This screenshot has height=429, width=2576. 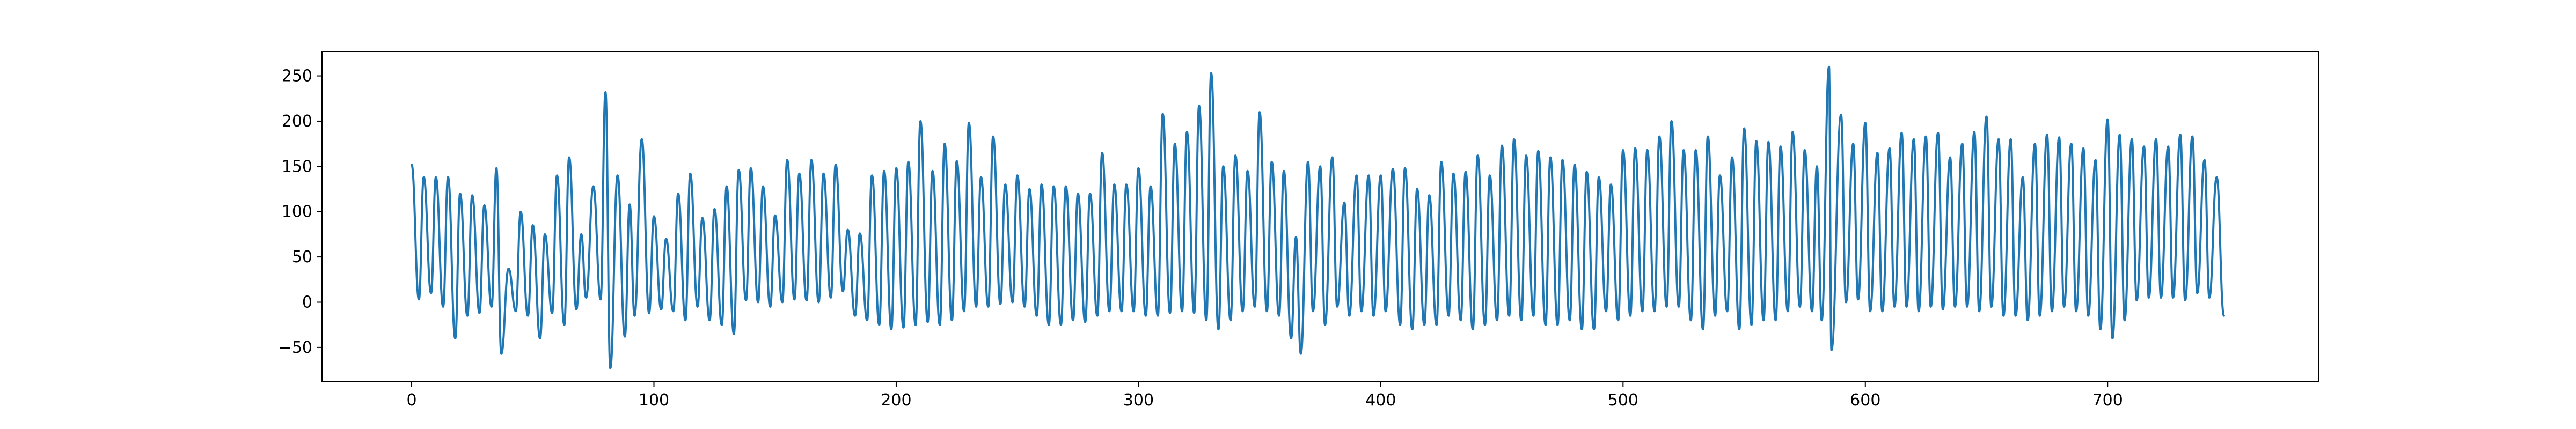 What do you see at coordinates (297, 212) in the screenshot?
I see `y-tick-label: 100` at bounding box center [297, 212].